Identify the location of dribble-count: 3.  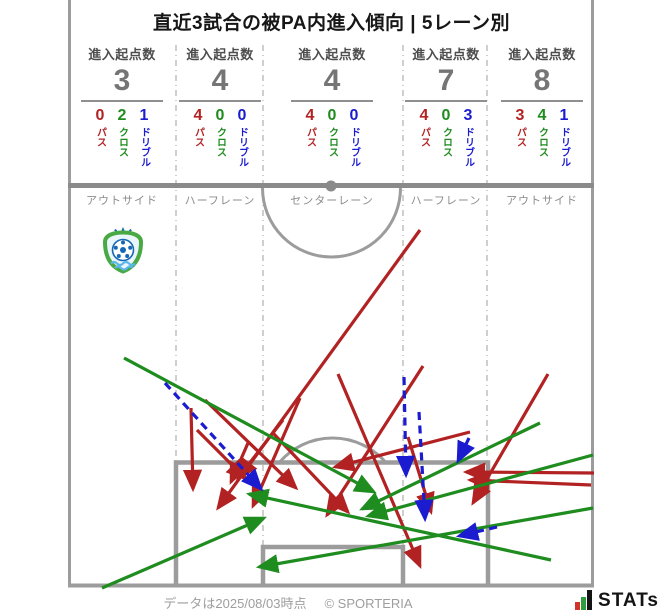
(468, 115).